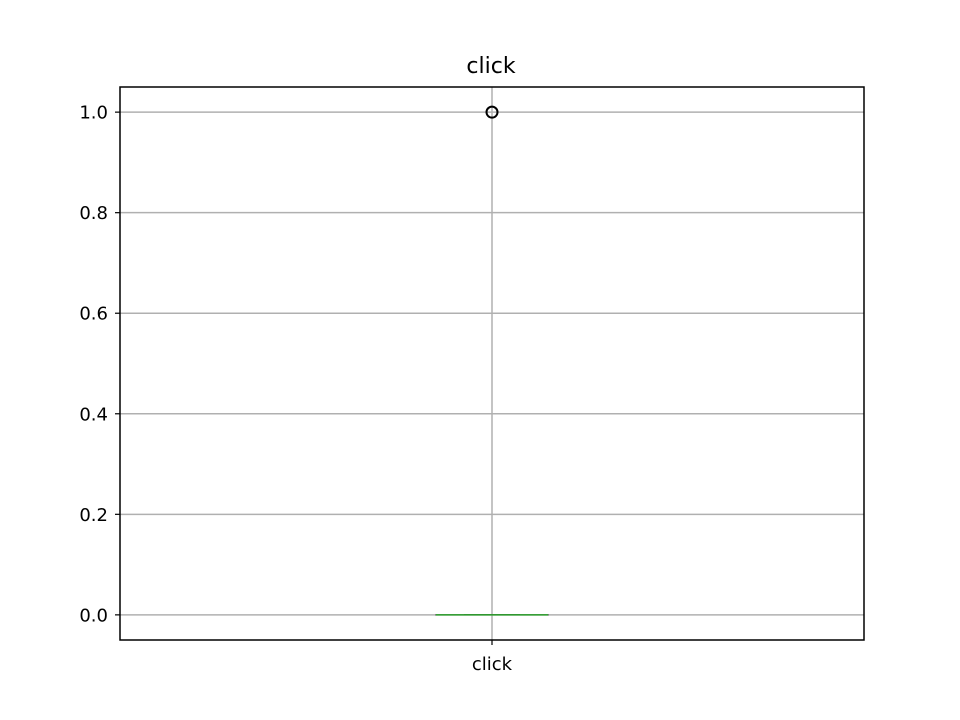 This screenshot has height=720, width=960. What do you see at coordinates (93, 615) in the screenshot?
I see `y-tick-label: 0.0` at bounding box center [93, 615].